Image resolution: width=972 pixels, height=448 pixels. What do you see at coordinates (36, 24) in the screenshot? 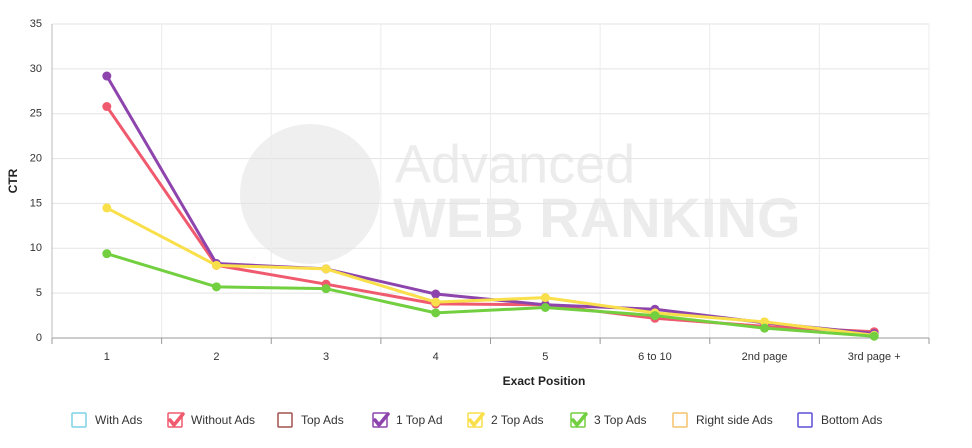
I see `y-tick-label: 35` at bounding box center [36, 24].